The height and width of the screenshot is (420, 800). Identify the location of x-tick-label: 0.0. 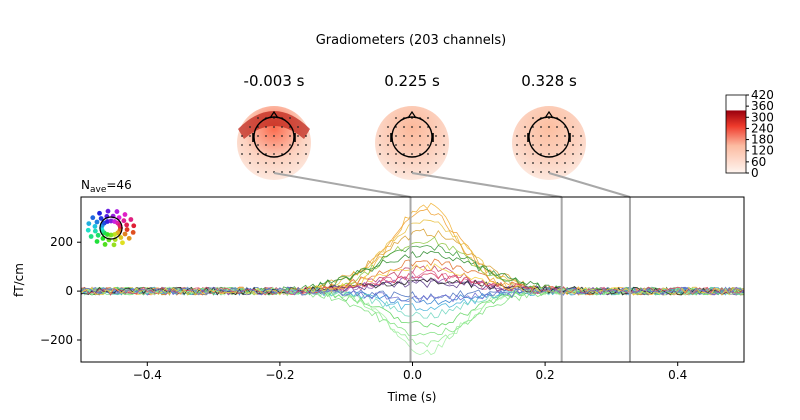
(412, 375).